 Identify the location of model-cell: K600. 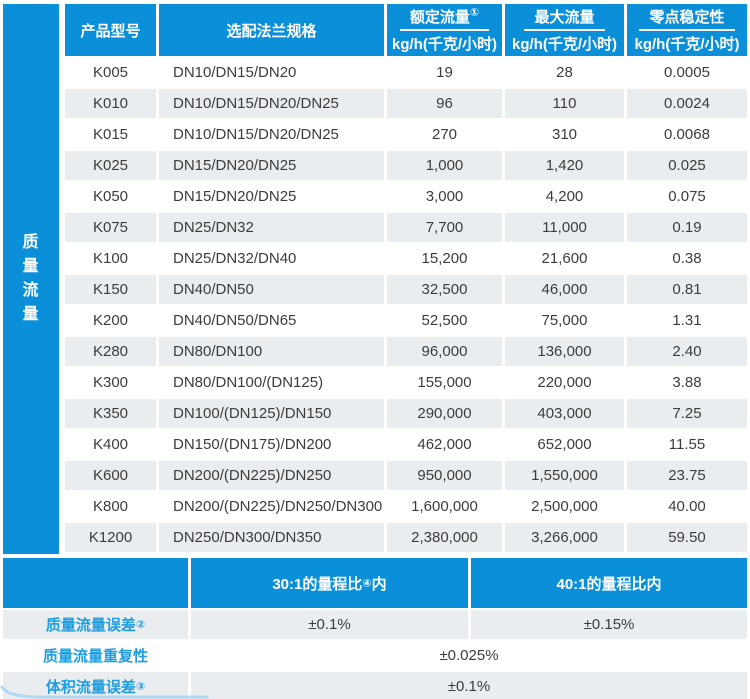
(112, 476).